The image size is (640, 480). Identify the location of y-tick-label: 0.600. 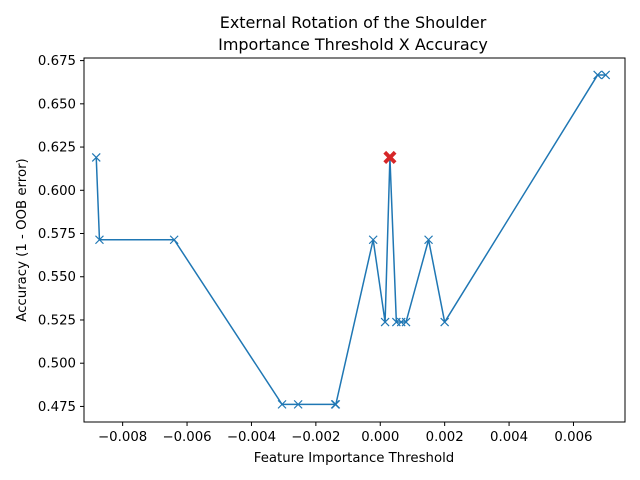
(57, 191).